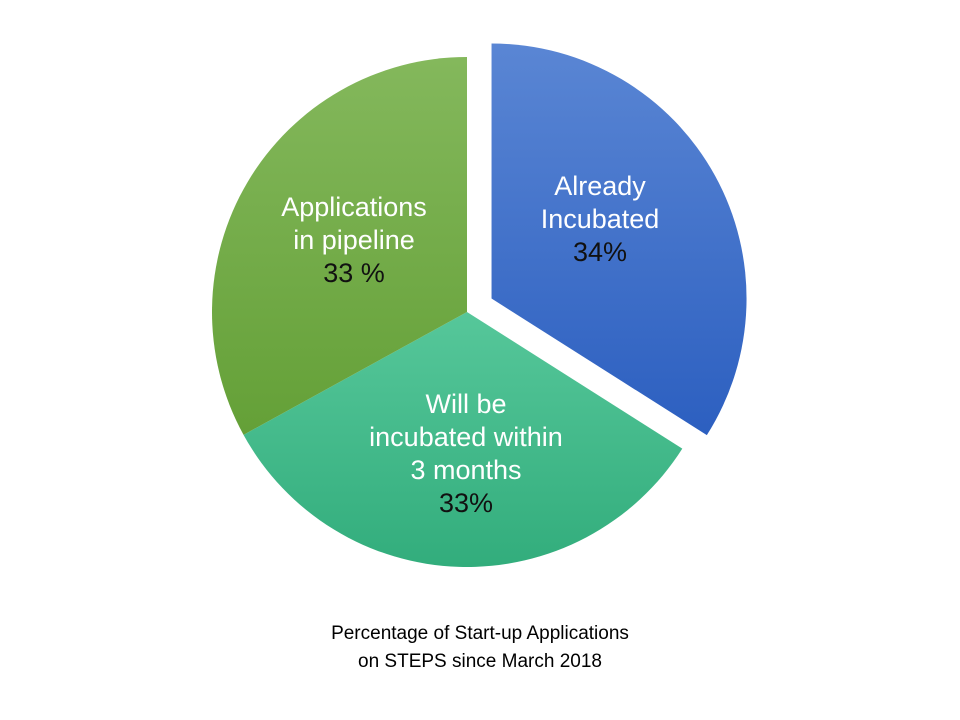  Describe the element at coordinates (466, 437) in the screenshot. I see `slice-name-line: incubated within` at that location.